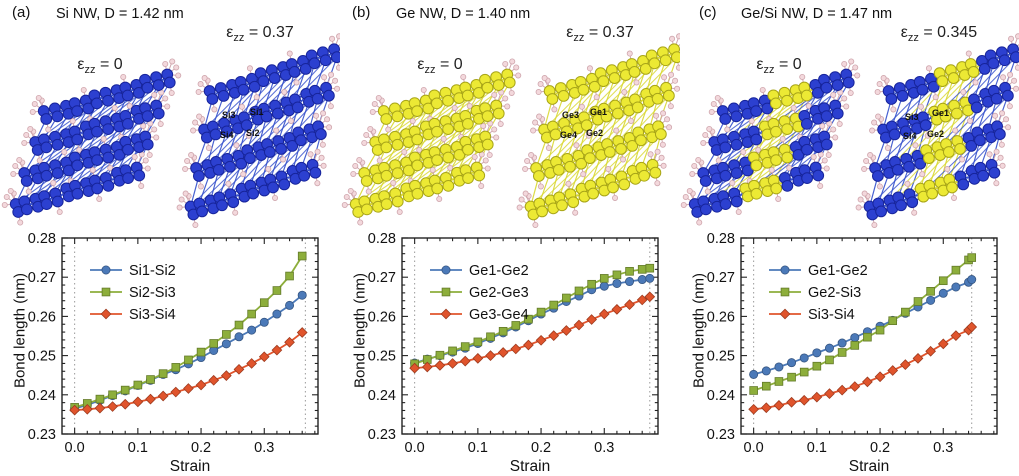 The height and width of the screenshot is (476, 1019). What do you see at coordinates (571, 115) in the screenshot?
I see `panel-b-atom-label-1: Ge3` at bounding box center [571, 115].